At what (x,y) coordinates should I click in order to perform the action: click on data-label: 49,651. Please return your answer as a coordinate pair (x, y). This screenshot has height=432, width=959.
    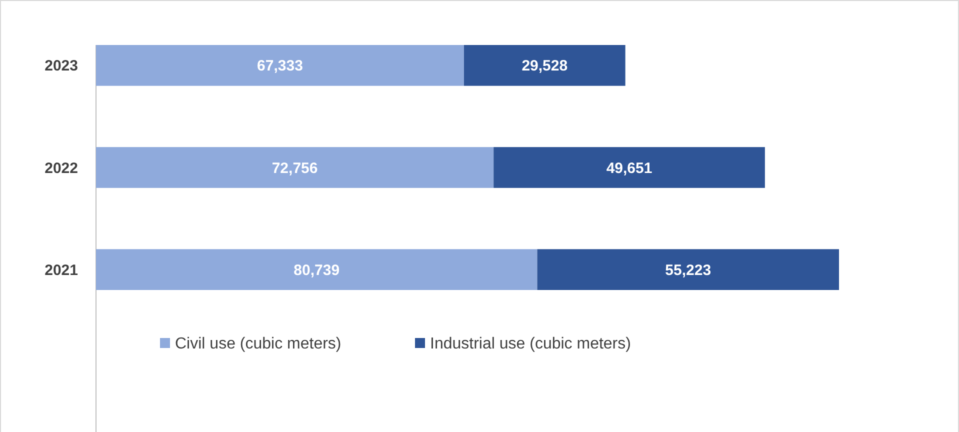
    Looking at the image, I should click on (629, 168).